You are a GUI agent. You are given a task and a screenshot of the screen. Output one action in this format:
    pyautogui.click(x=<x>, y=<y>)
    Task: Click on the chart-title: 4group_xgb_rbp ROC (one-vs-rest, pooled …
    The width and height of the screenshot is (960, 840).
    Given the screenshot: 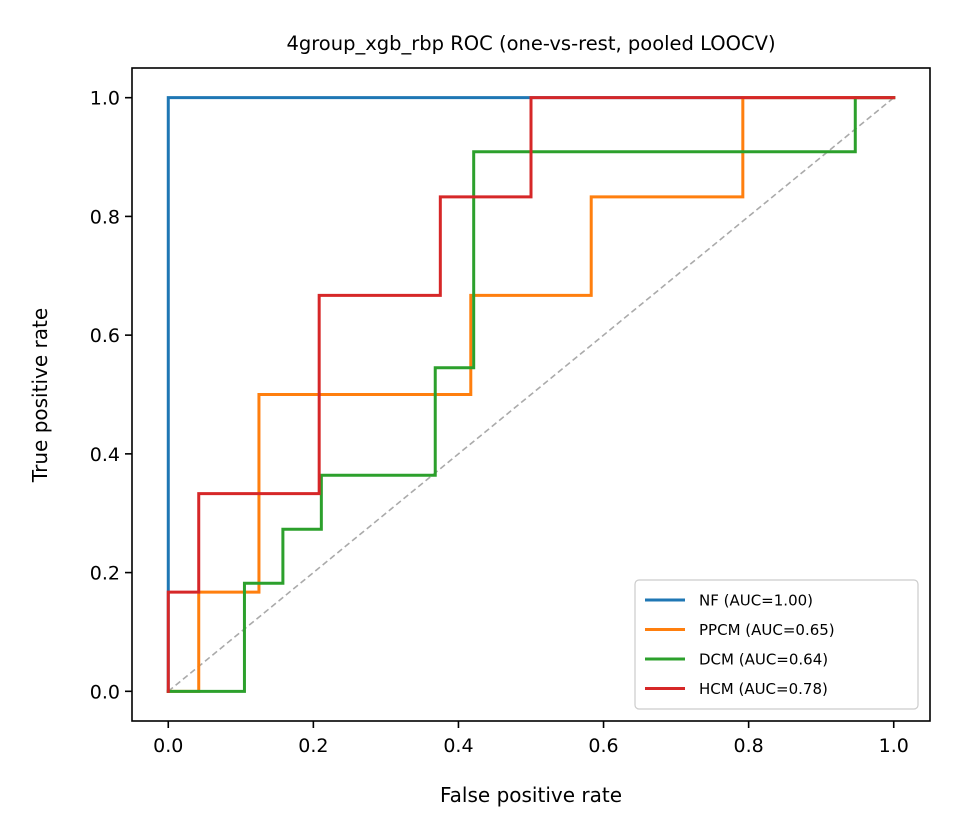 What is the action you would take?
    pyautogui.click(x=530, y=43)
    